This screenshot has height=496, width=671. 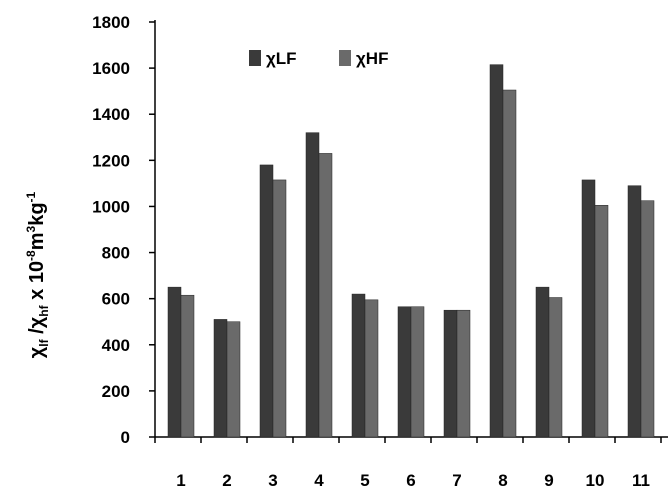 What do you see at coordinates (111, 114) in the screenshot?
I see `y-tick-label: 1400` at bounding box center [111, 114].